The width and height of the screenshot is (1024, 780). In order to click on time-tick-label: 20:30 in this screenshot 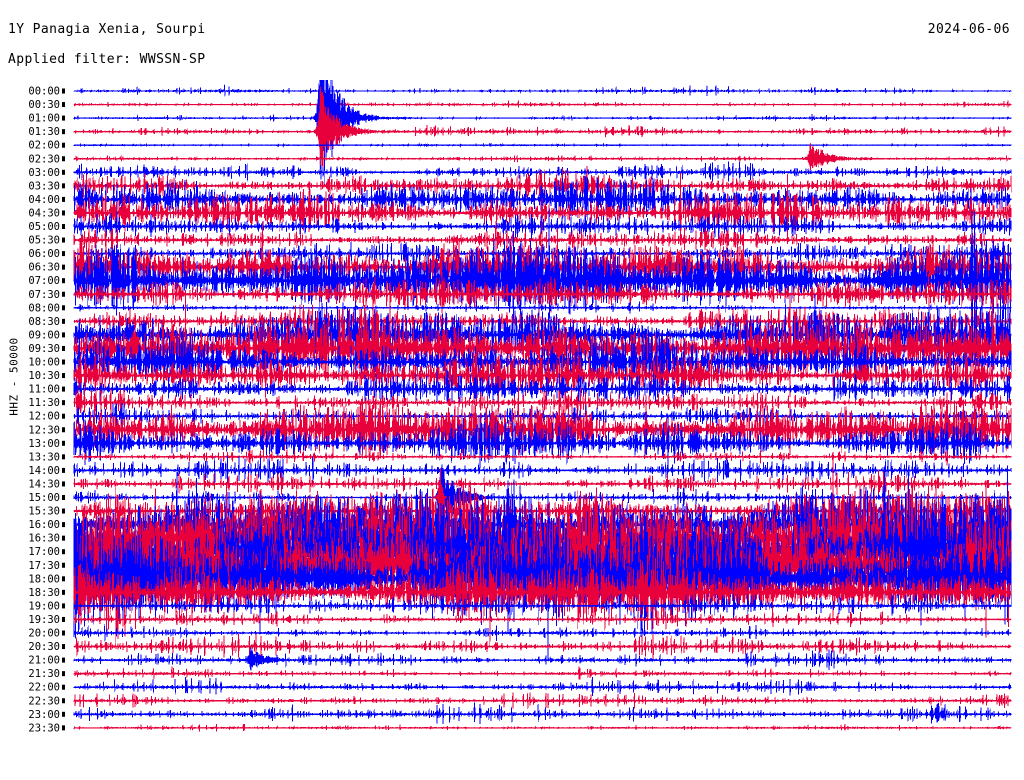, I will do `click(44, 647)`.